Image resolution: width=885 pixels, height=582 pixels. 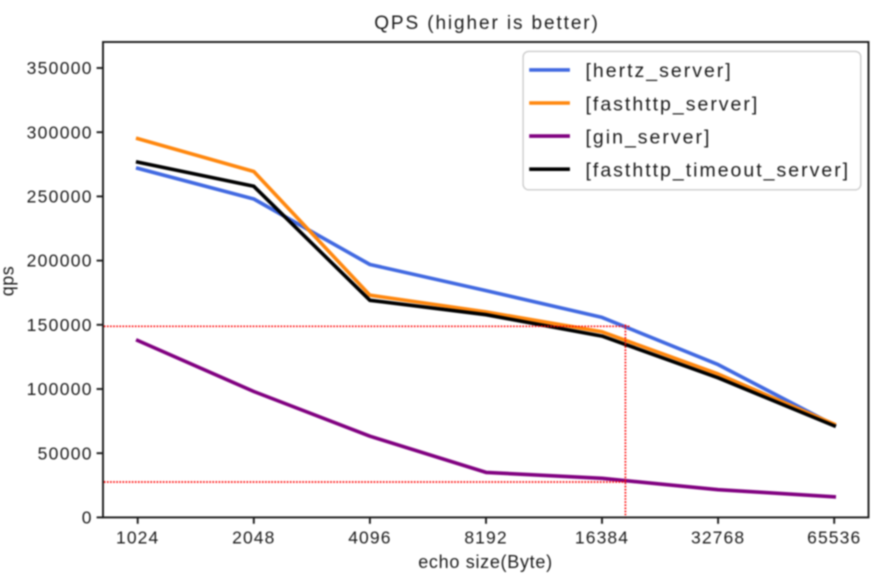 I want to click on svg-text: qps, so click(x=9, y=281).